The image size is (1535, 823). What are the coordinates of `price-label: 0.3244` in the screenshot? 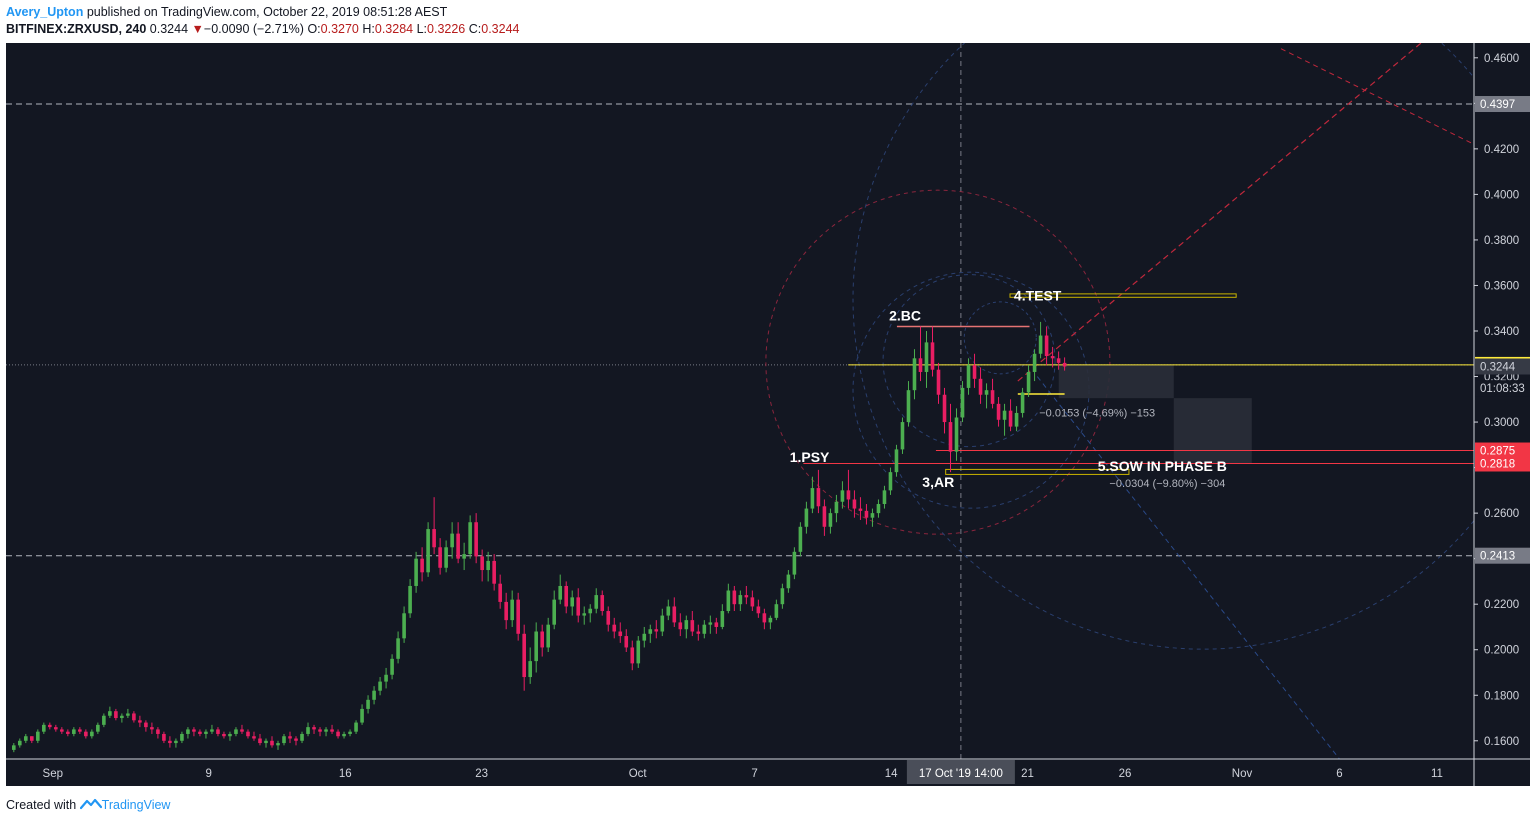 It's located at (1498, 368).